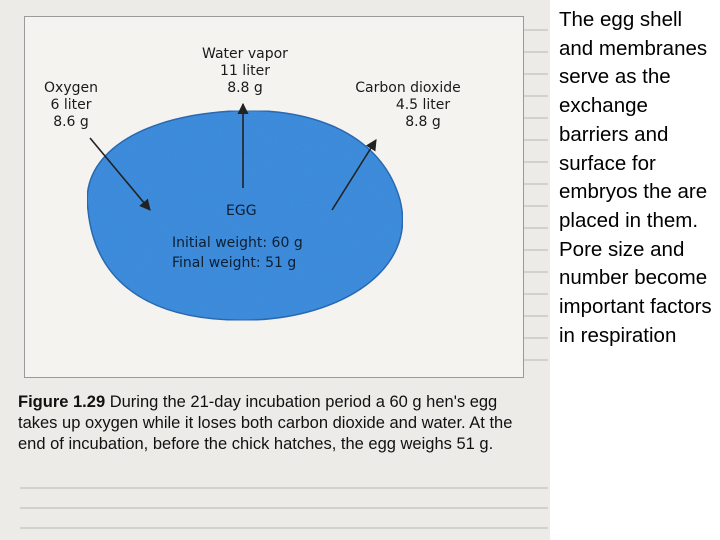 This screenshot has width=720, height=540. What do you see at coordinates (245, 54) in the screenshot?
I see `water-vapor-name: Water vapor` at bounding box center [245, 54].